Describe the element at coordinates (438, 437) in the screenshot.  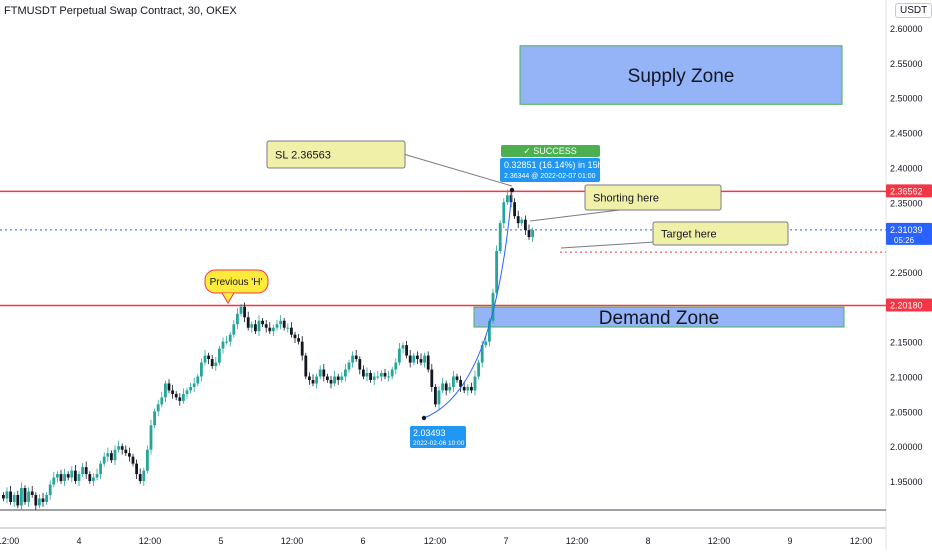
I see `low-info-box` at that location.